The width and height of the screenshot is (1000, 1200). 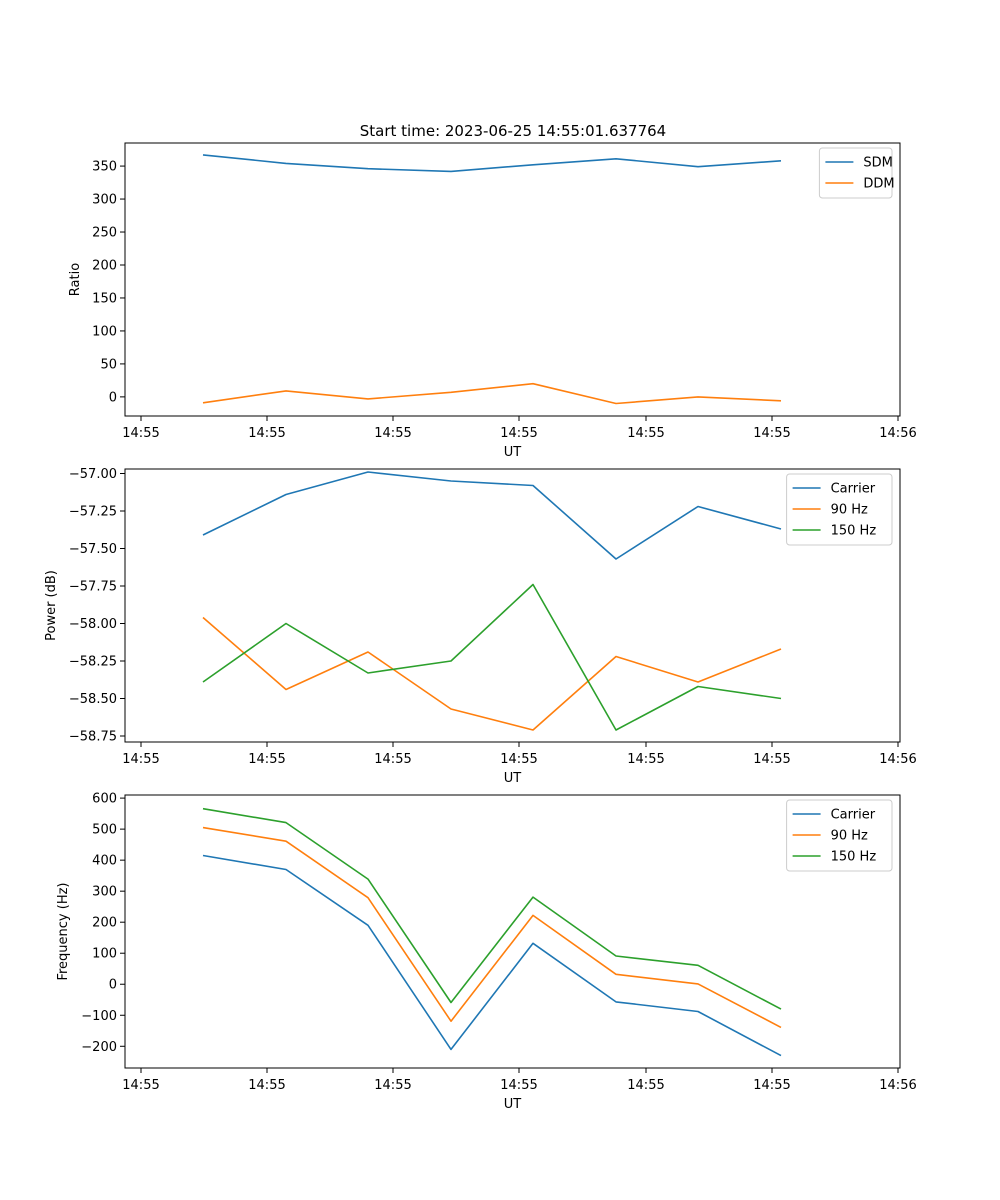 What do you see at coordinates (93, 549) in the screenshot?
I see `y-tick-label: −57.50` at bounding box center [93, 549].